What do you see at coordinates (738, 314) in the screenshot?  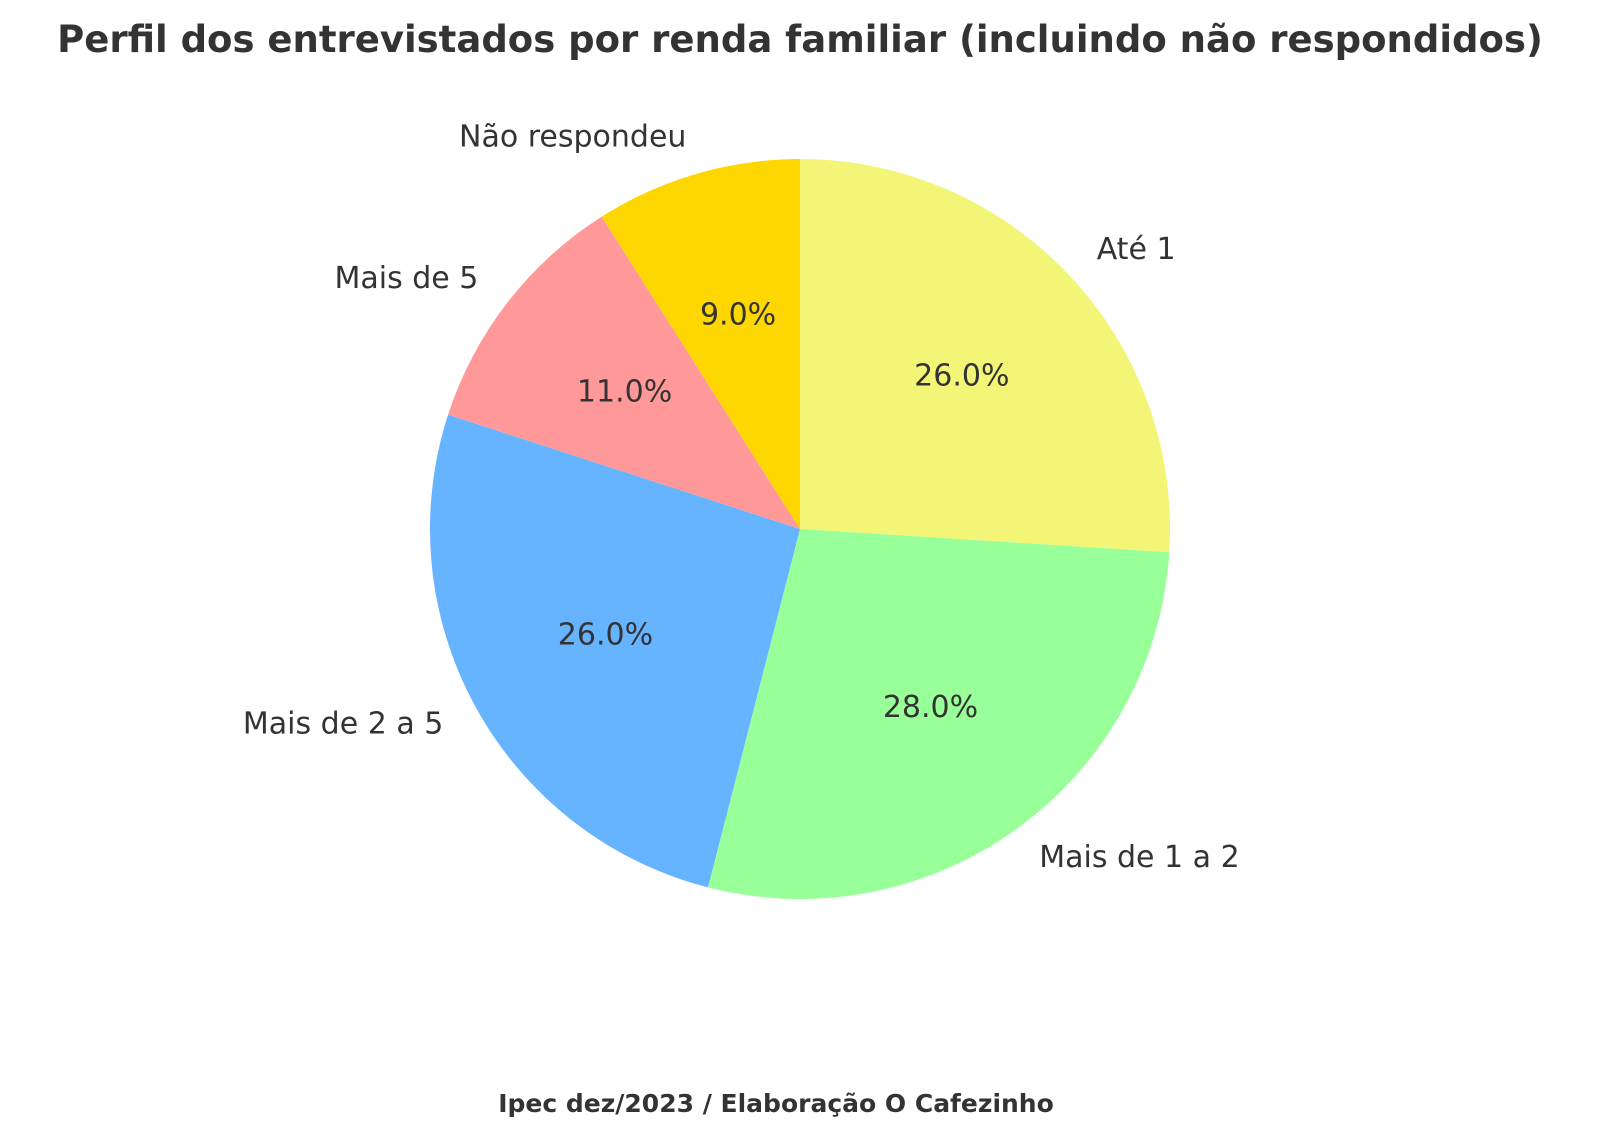 I see `pct-label-nao-respondeu: 9.0%` at bounding box center [738, 314].